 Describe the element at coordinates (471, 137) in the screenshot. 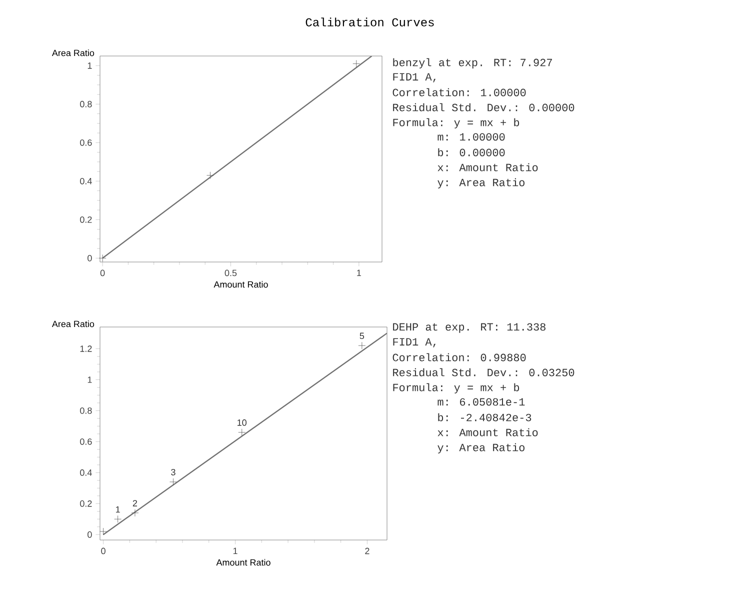

I see `text: m: 1.00000` at that location.